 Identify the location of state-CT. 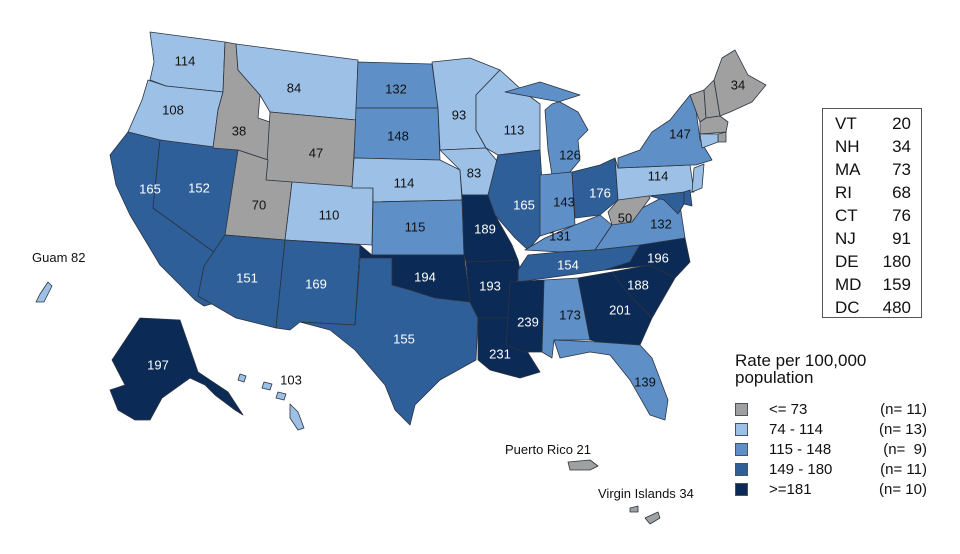
(709, 141).